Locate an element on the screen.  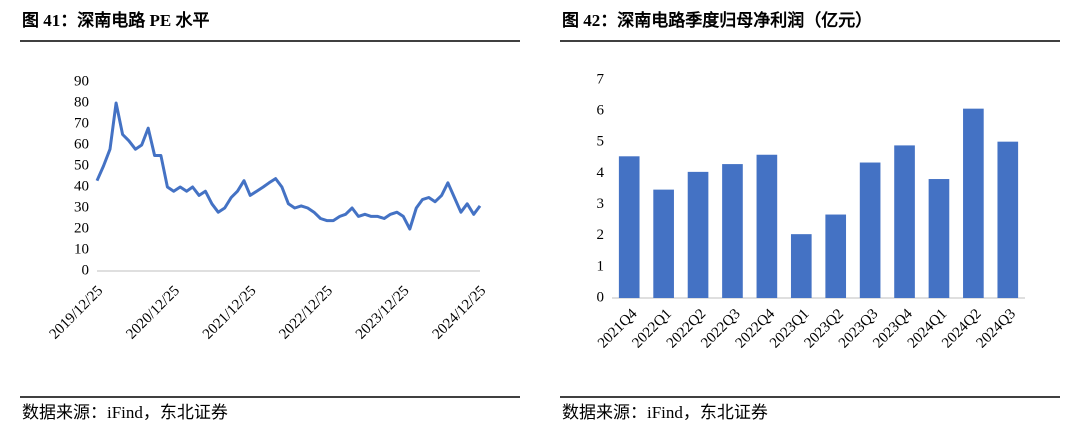
chart-title: 图 42：深南电路季度归母净利润（亿元） is located at coordinates (717, 20).